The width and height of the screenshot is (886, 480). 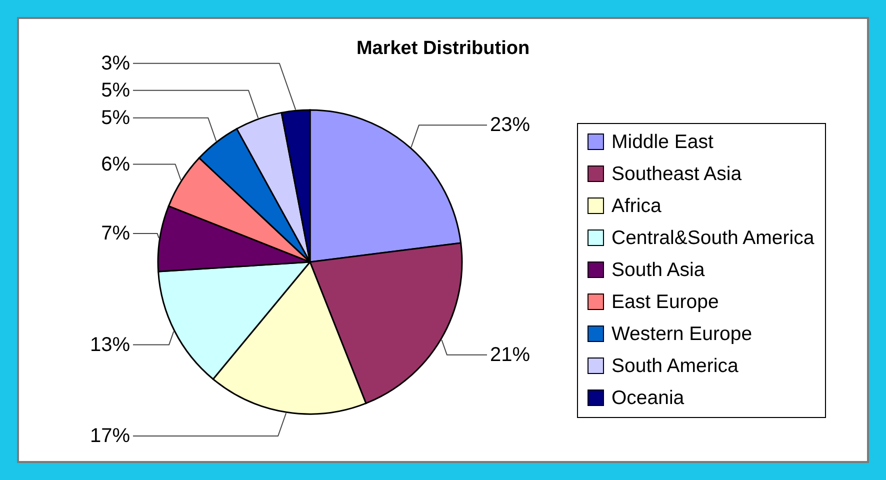 What do you see at coordinates (115, 233) in the screenshot?
I see `data-label: 7%` at bounding box center [115, 233].